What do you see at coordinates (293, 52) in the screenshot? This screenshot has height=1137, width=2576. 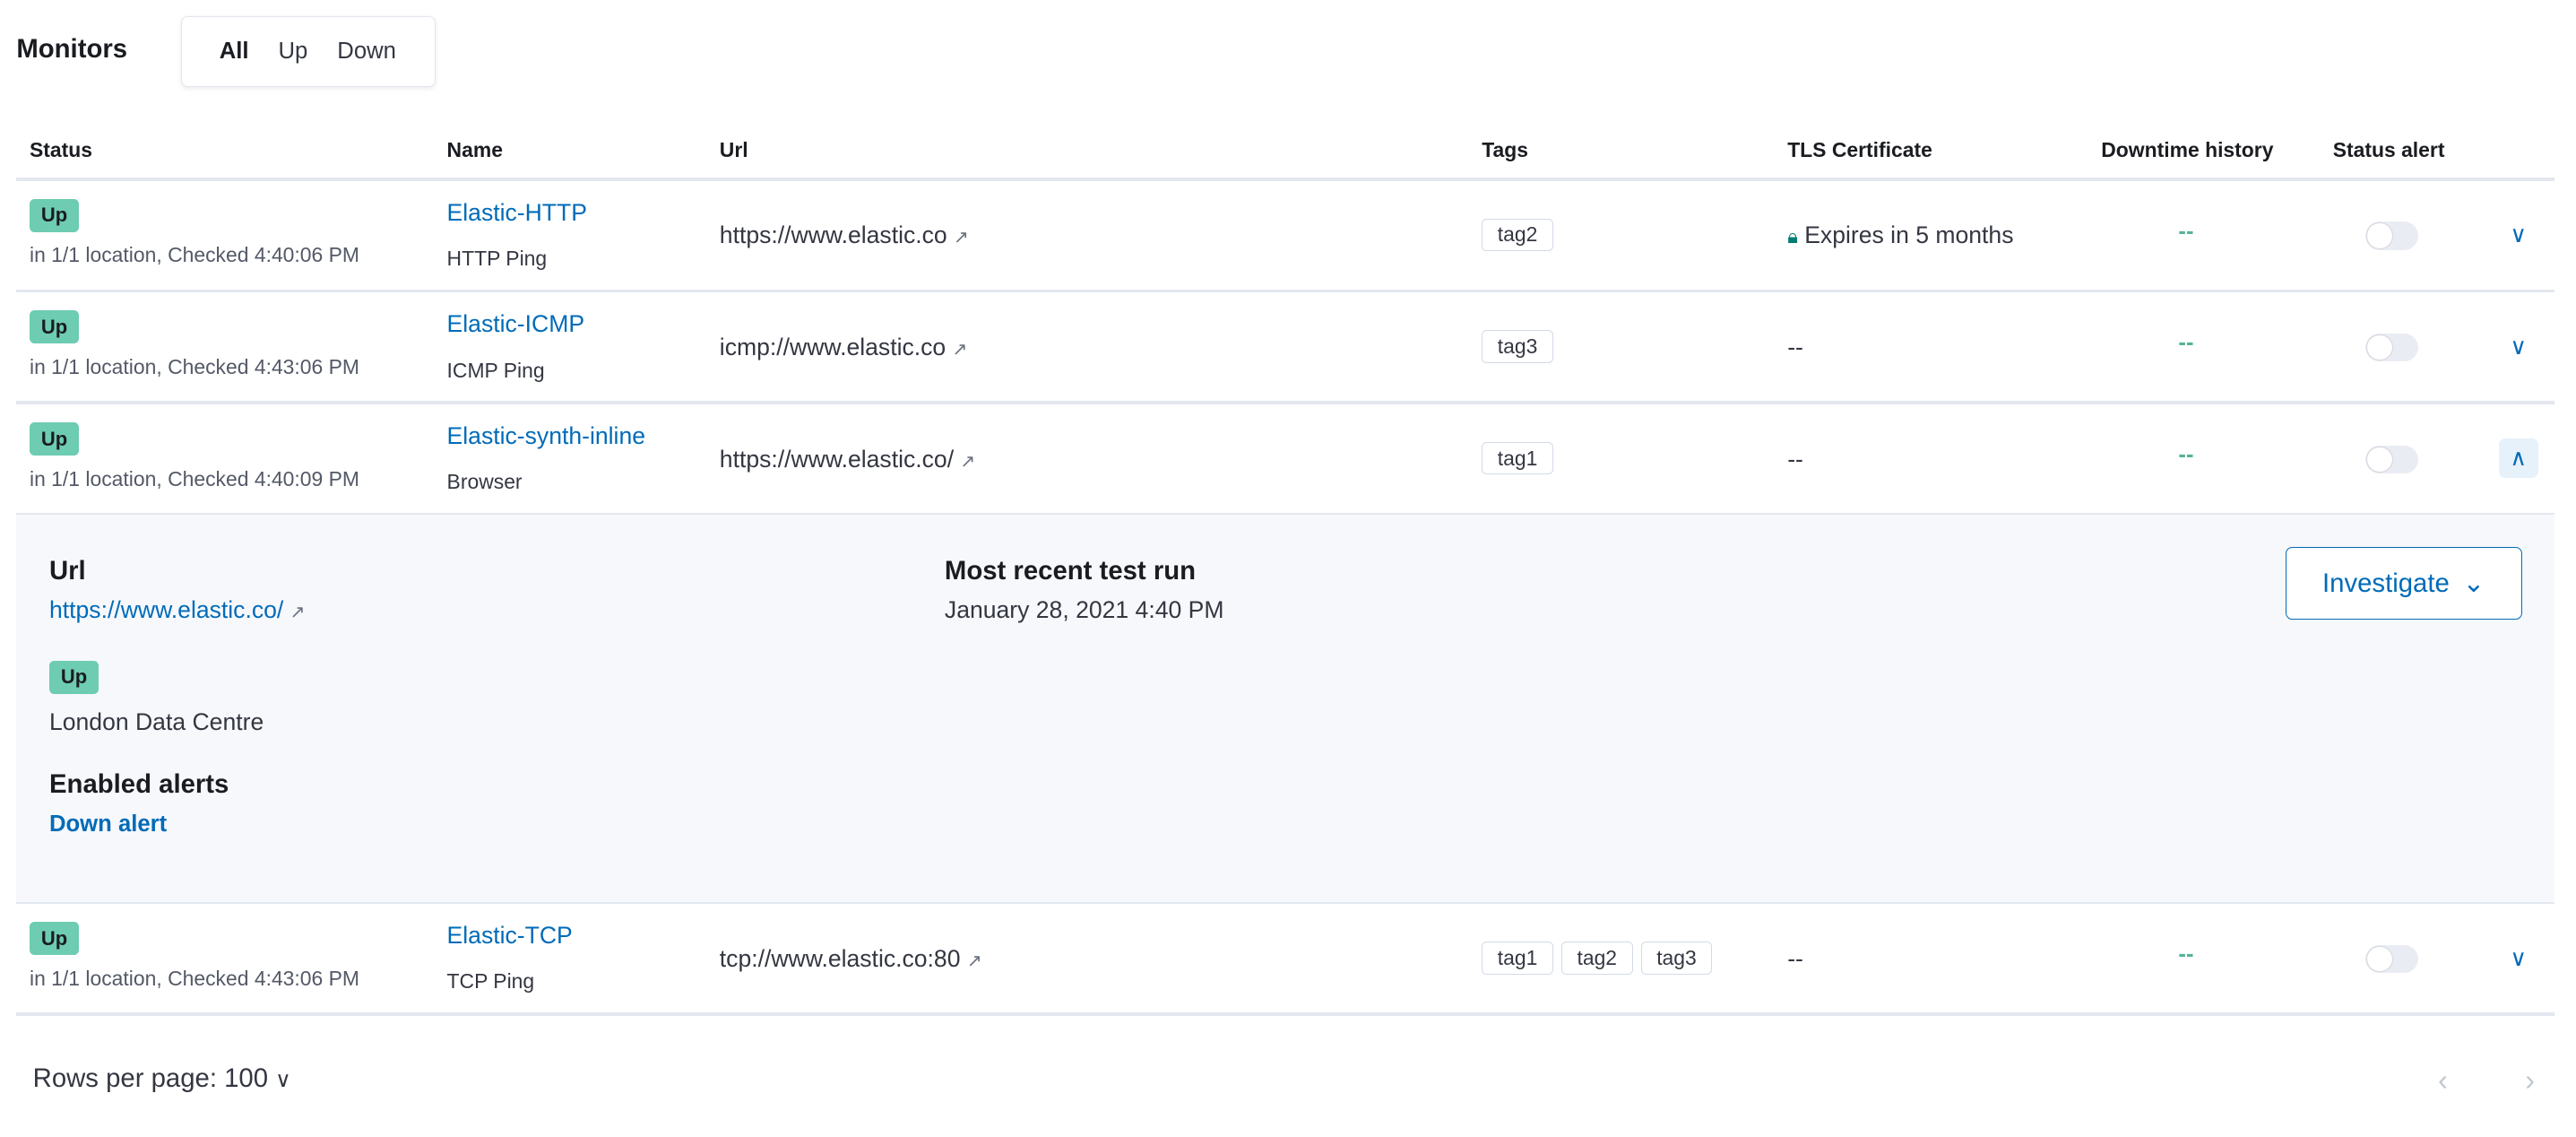 I see `filter-up-button: Up` at bounding box center [293, 52].